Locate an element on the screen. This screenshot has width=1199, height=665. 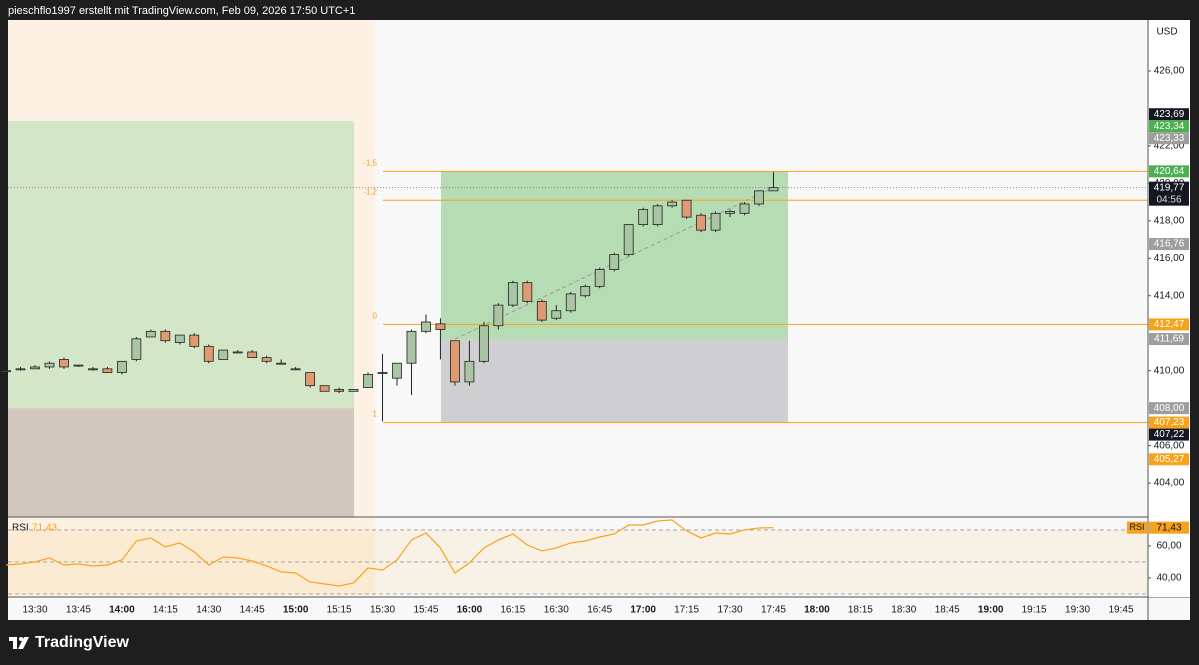
y-tick-label: 418,00 is located at coordinates (1169, 220).